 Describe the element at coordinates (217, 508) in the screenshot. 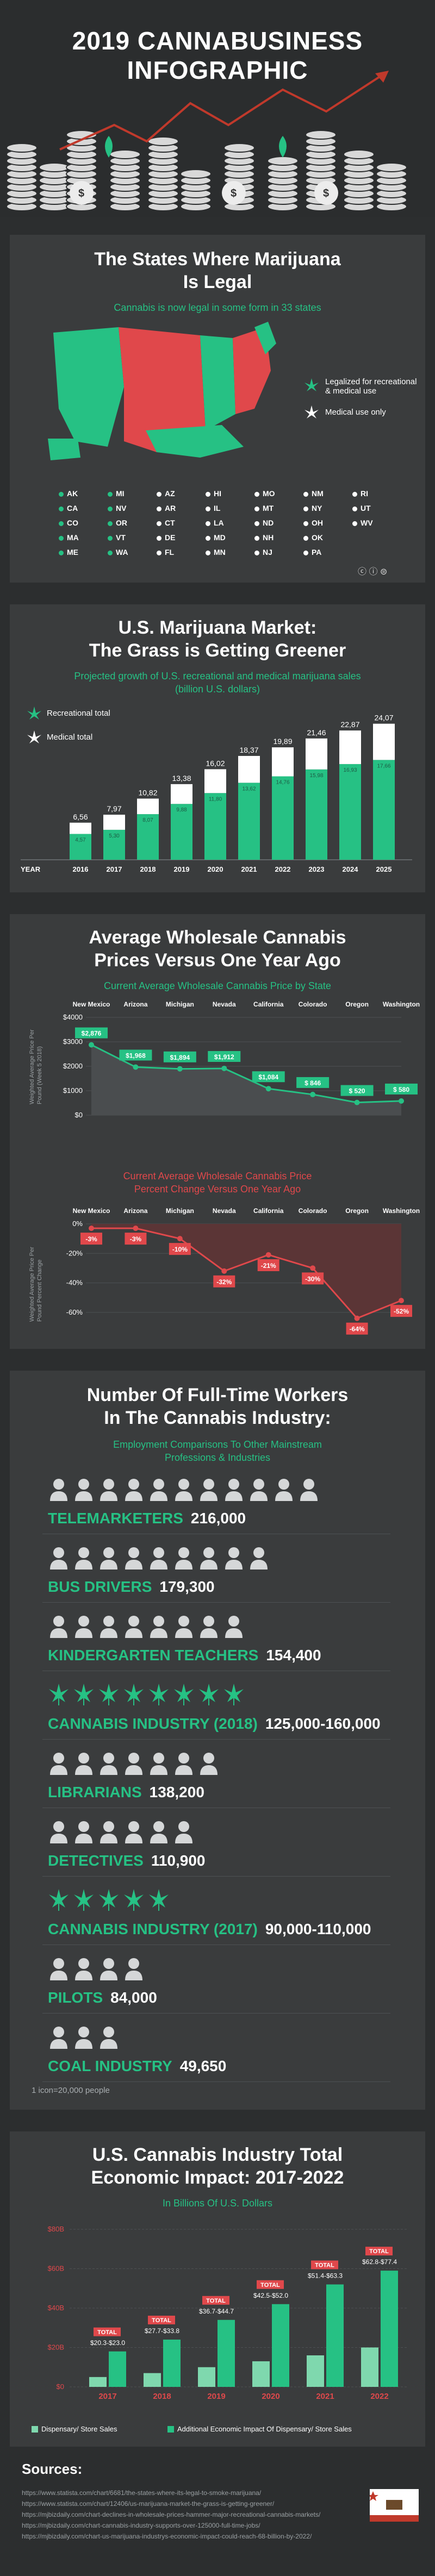

I see `state-code: IL` at that location.